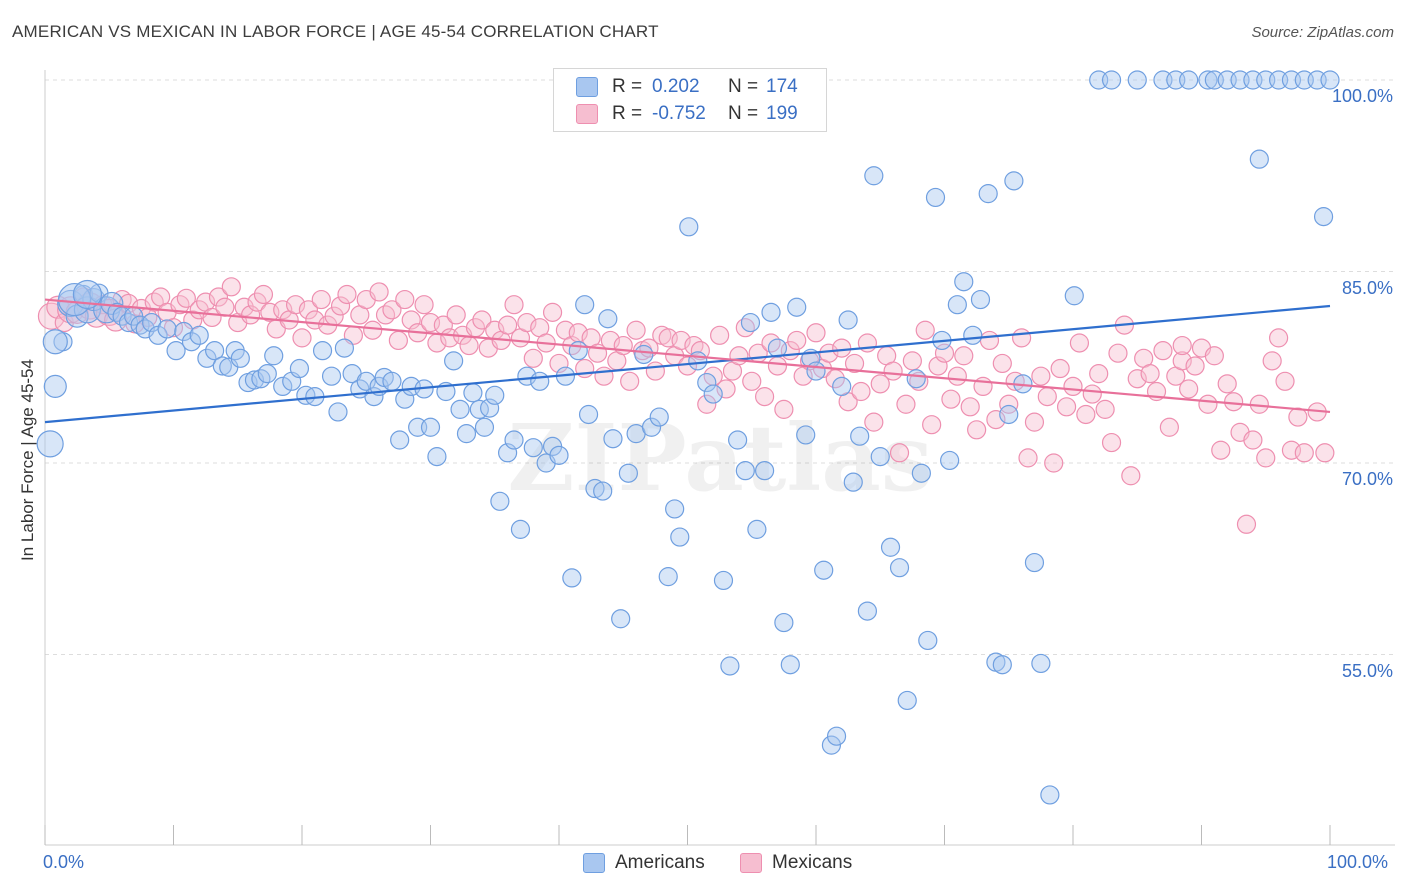 This screenshot has height=892, width=1406. I want to click on legend-row-mexicans: R = -0.752 N = 199, so click(687, 114).